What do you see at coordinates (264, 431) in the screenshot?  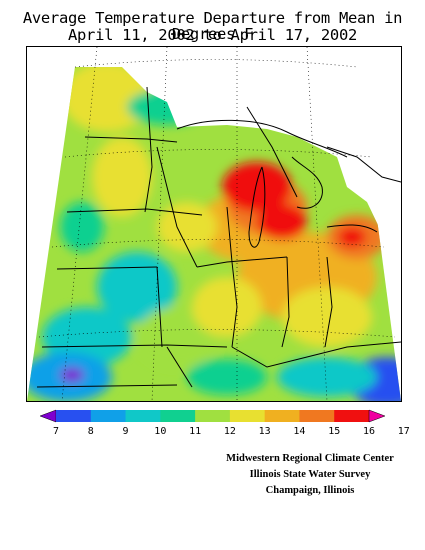 I see `legend-tick-label: 13` at bounding box center [264, 431].